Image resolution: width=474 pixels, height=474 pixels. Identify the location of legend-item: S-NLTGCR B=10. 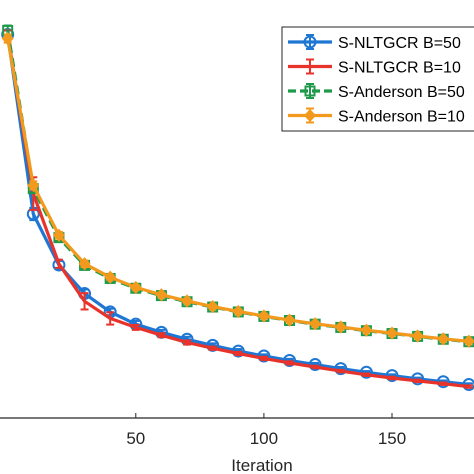
(374, 67).